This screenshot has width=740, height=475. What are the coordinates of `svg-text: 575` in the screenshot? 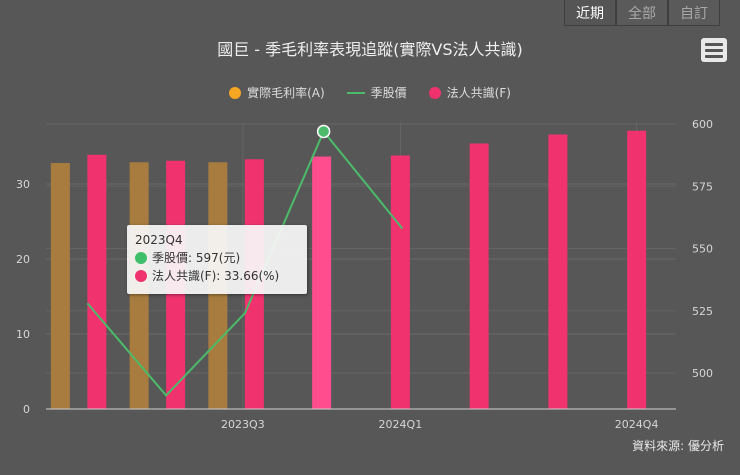 It's located at (702, 186).